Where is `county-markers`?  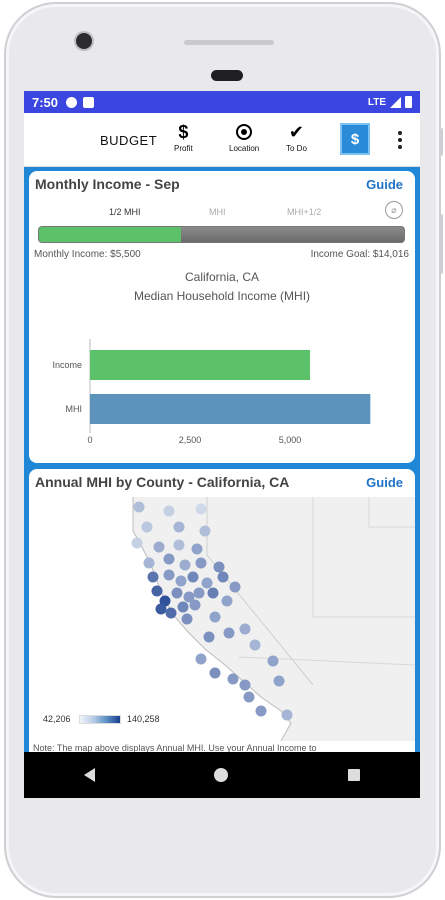
county-markers is located at coordinates (212, 611).